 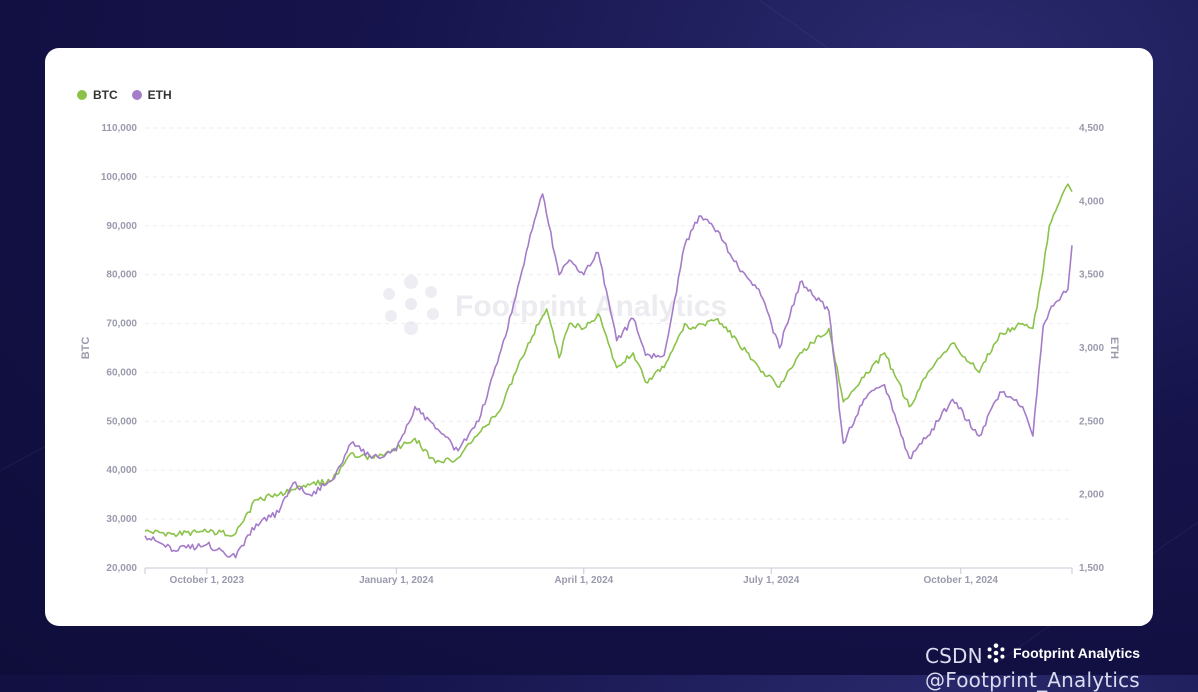 What do you see at coordinates (86, 348) in the screenshot?
I see `y-axis-title-left: BTC` at bounding box center [86, 348].